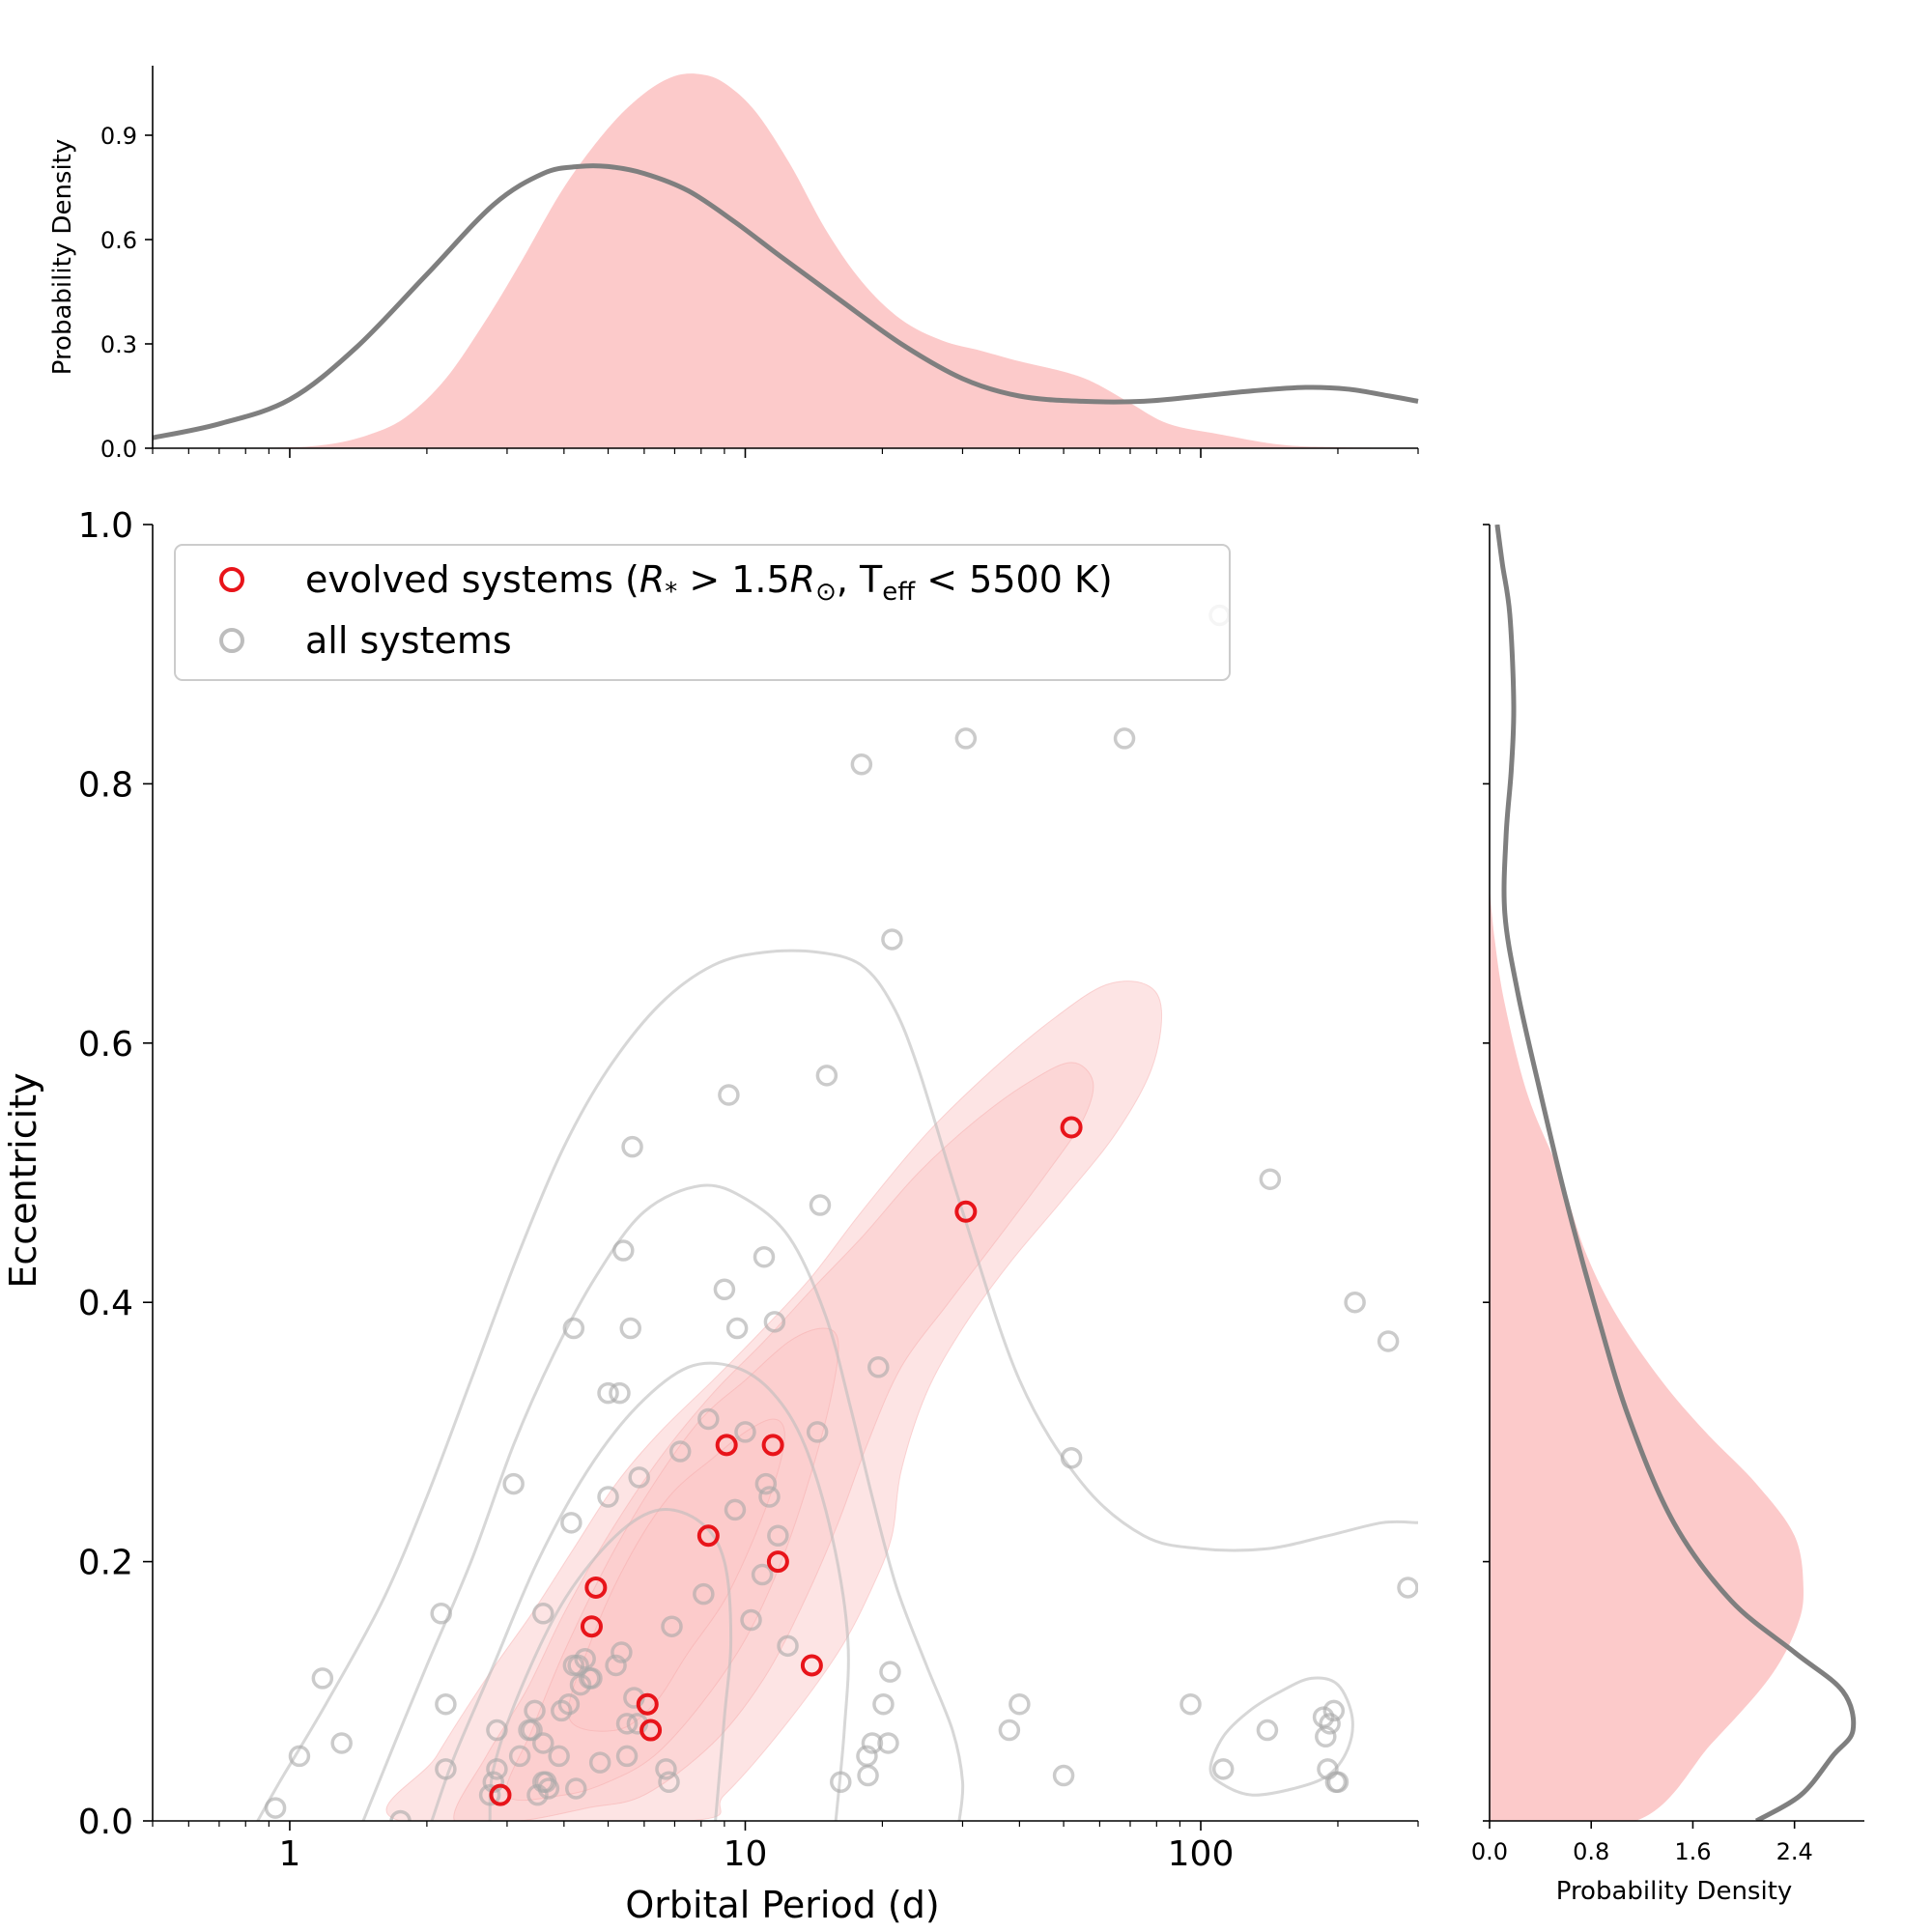 This screenshot has height=1932, width=1932. What do you see at coordinates (1692, 1851) in the screenshot?
I see `right-x-tick-label: 1.6` at bounding box center [1692, 1851].